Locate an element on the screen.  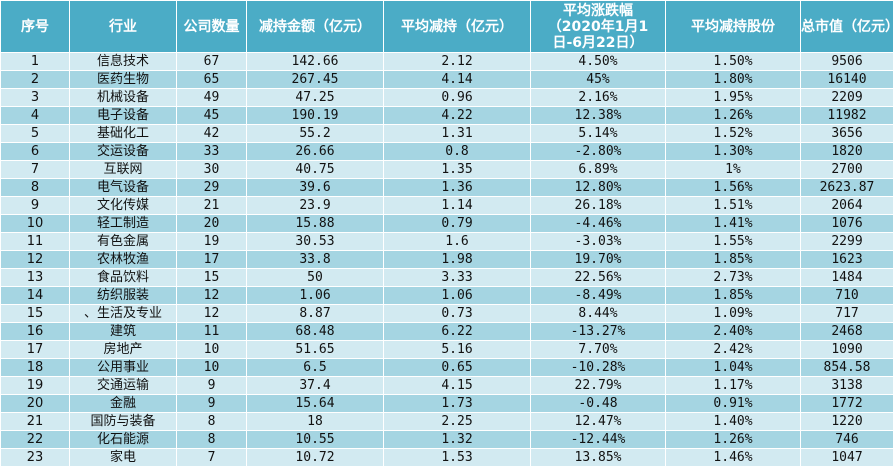
cell-industry: 金融 is located at coordinates (123, 403).